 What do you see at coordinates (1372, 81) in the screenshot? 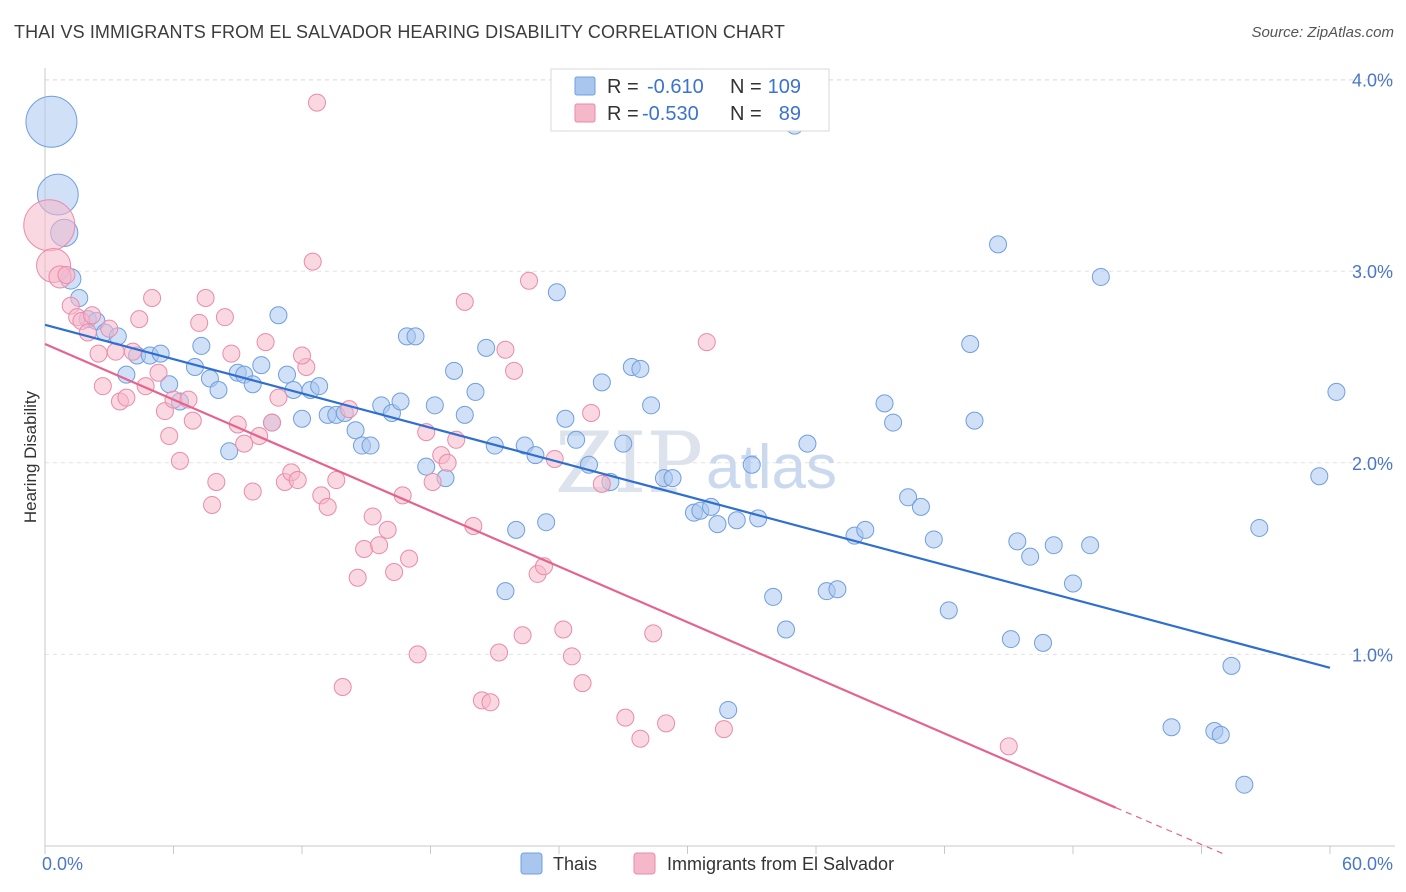
I see `y-tick-label: 4.0%` at bounding box center [1372, 81].